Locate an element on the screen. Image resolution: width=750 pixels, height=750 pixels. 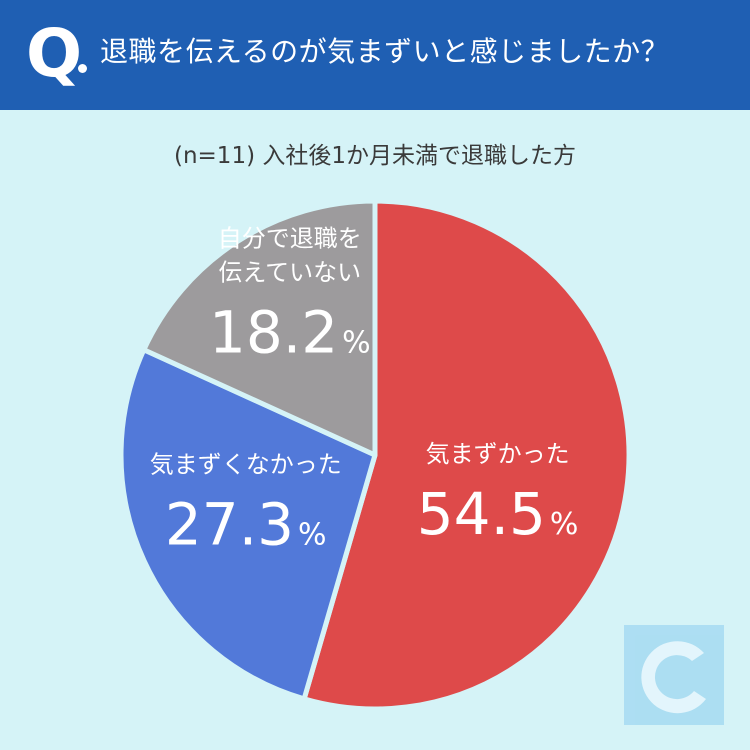
slice-category-label: 気まずくなかった is located at coordinates (246, 464).